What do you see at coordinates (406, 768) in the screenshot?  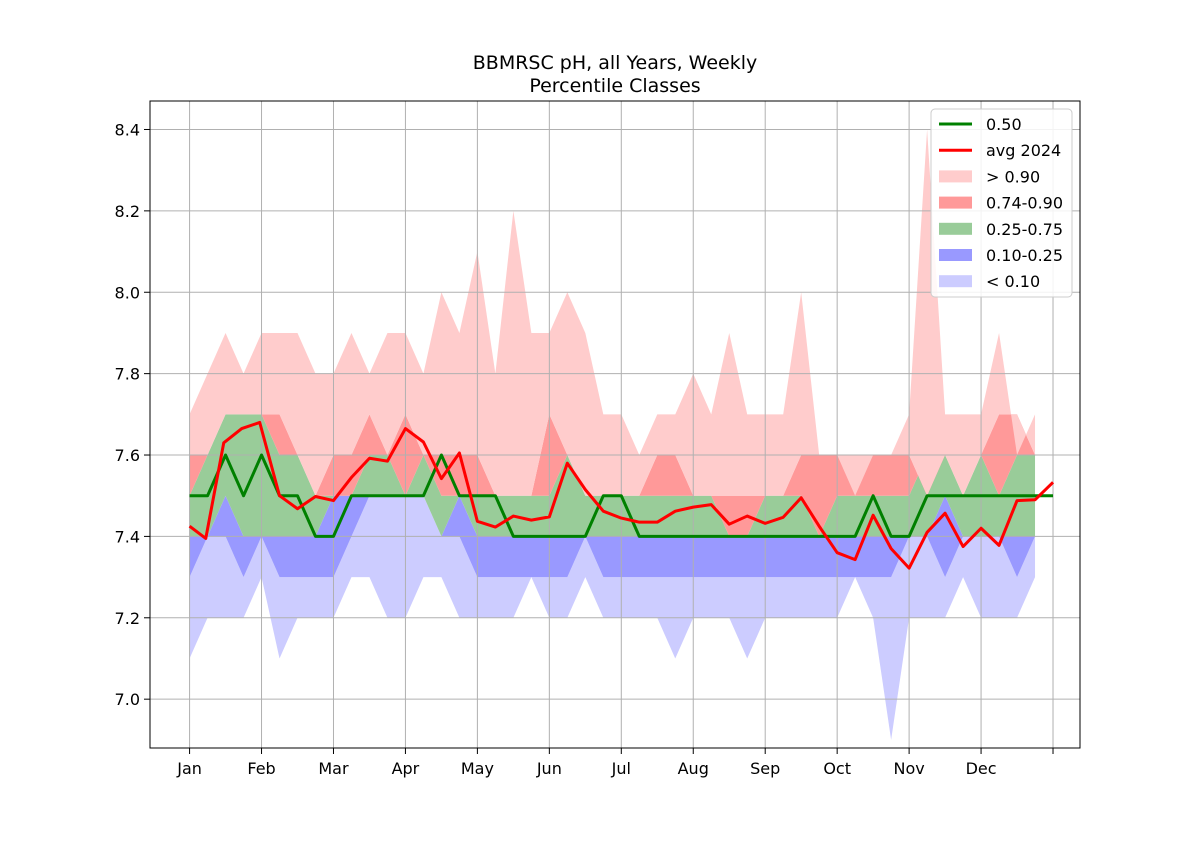 I see `x-tick-label: Apr` at bounding box center [406, 768].